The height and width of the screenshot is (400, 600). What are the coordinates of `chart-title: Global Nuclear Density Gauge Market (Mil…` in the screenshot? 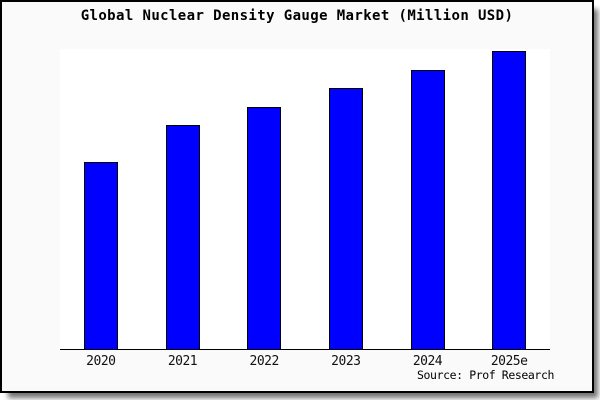 It's located at (297, 16).